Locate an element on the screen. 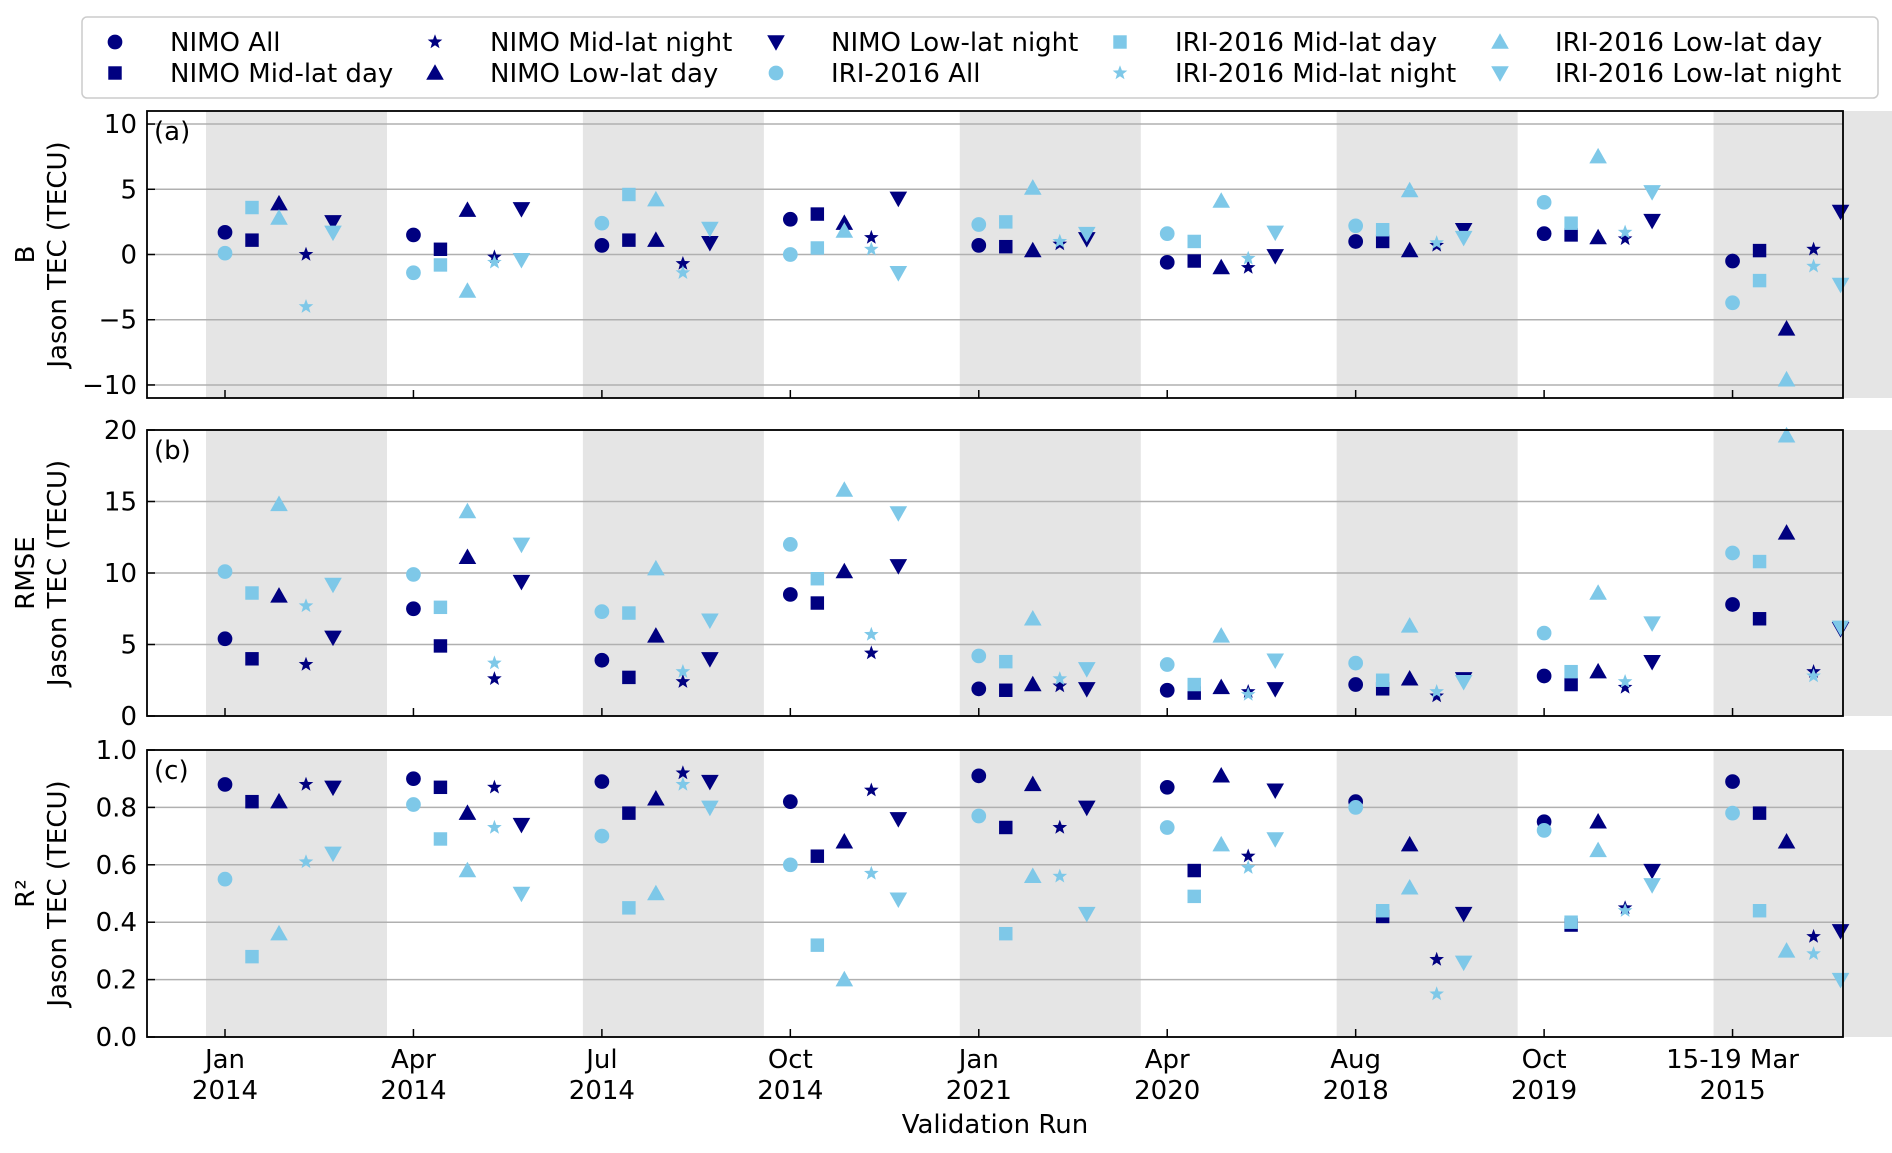  y-axis-label-line: R² is located at coordinates (26, 893).